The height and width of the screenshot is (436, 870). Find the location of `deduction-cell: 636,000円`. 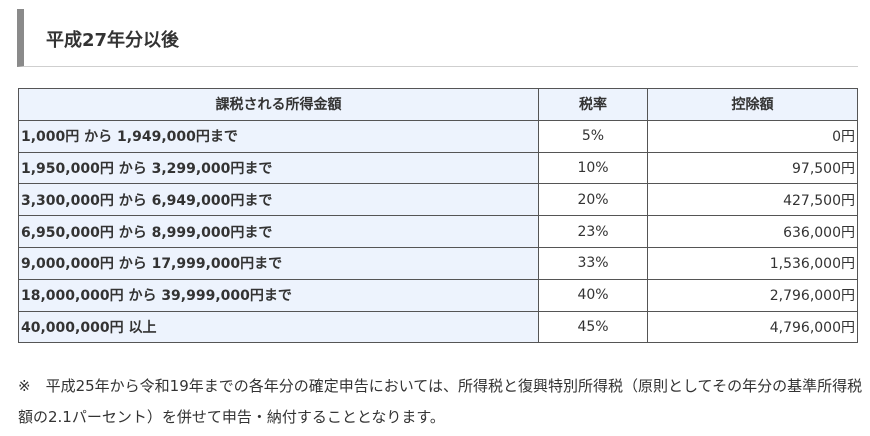

deduction-cell: 636,000円 is located at coordinates (752, 231).